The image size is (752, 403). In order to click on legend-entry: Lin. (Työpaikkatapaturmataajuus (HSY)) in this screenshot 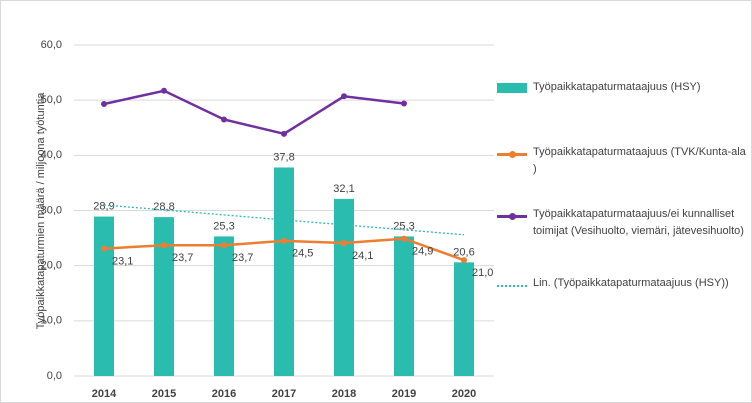, I will do `click(622, 284)`.